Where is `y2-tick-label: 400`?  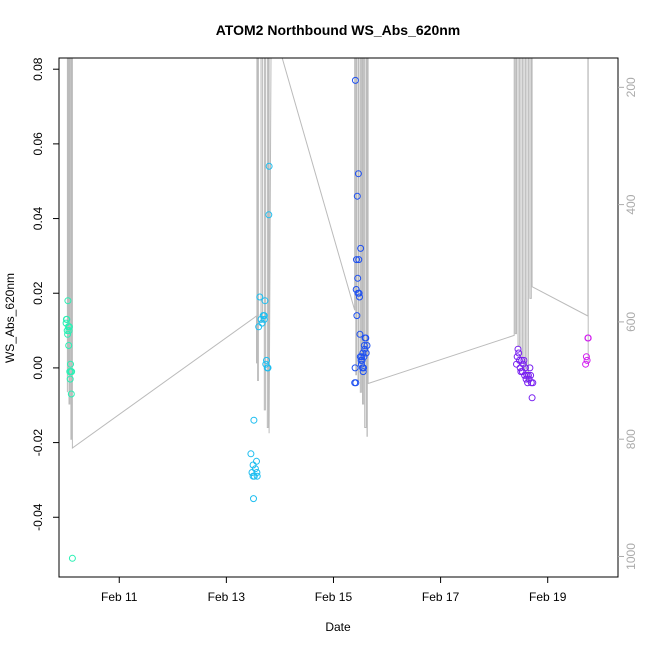 y2-tick-label: 400 is located at coordinates (631, 204).